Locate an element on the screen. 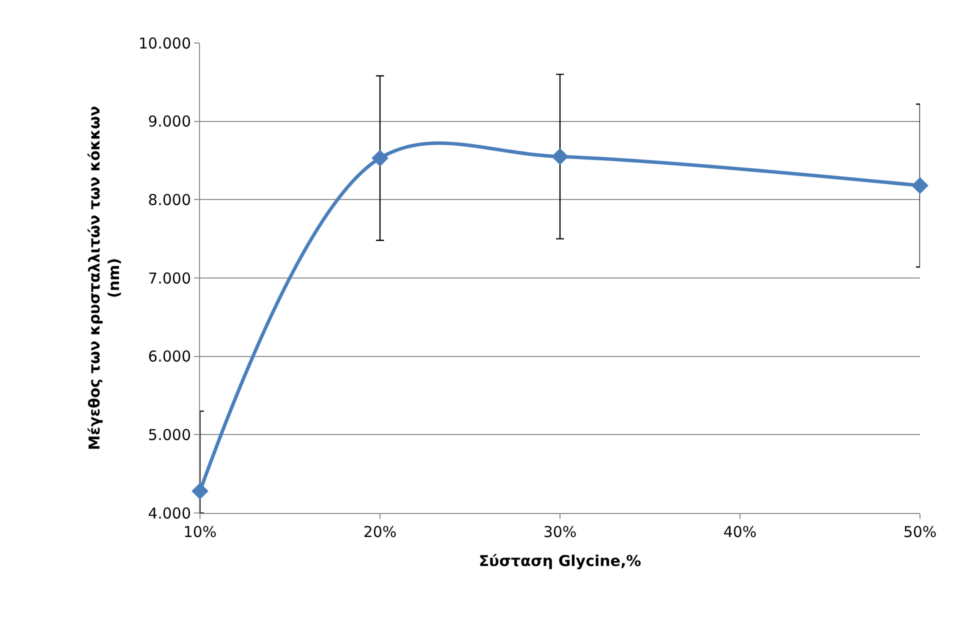 The image size is (957, 627). y-tick-label: 7.000 is located at coordinates (169, 278).